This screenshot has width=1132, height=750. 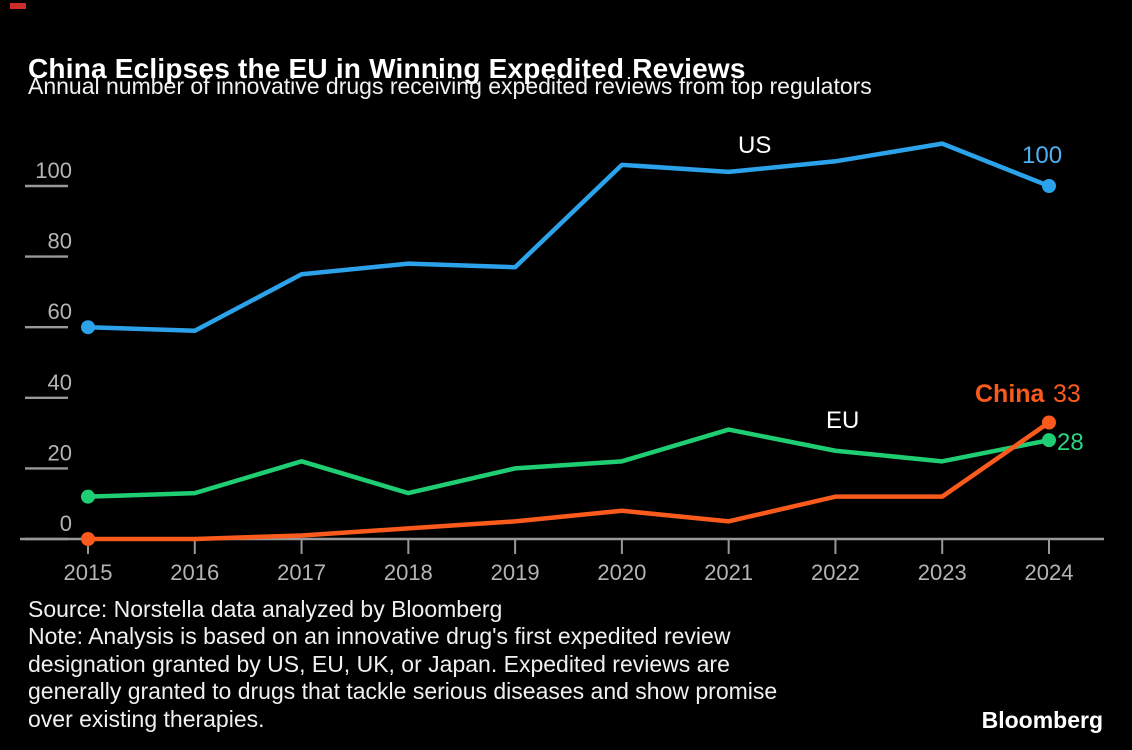 I want to click on x-axis-label: 2017, so click(x=301, y=572).